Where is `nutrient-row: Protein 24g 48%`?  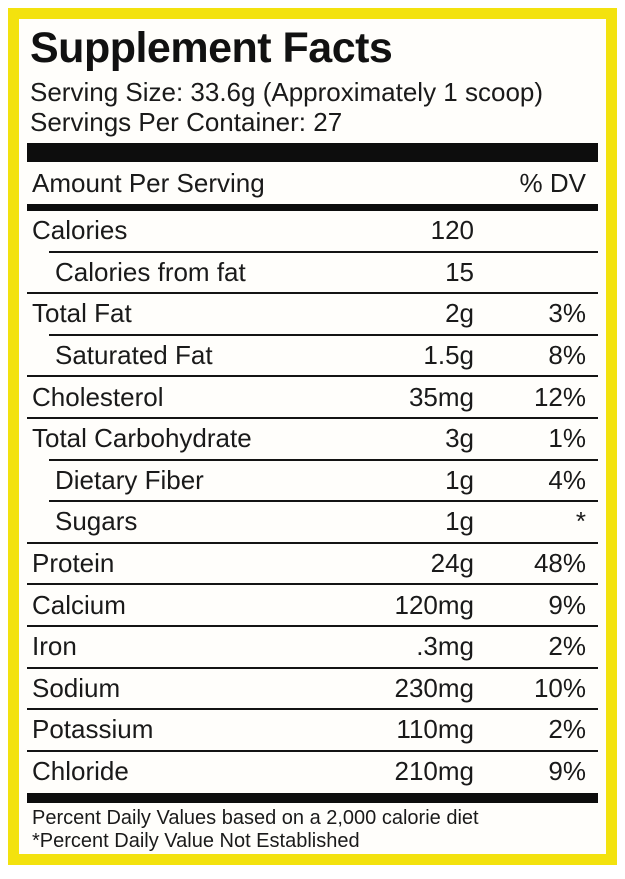
nutrient-row: Protein 24g 48% is located at coordinates (312, 564).